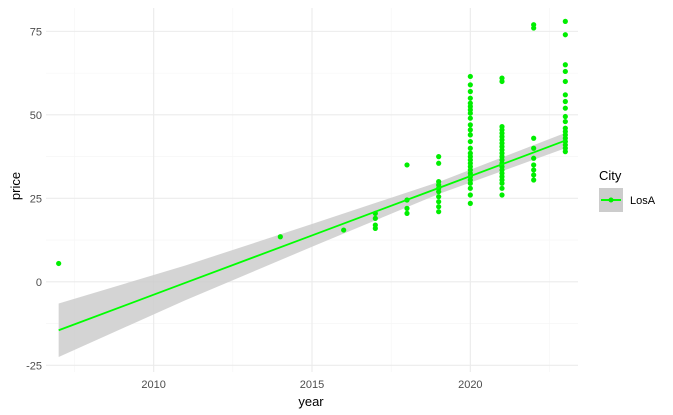 This screenshot has width=673, height=415. I want to click on y-tick-label: 50, so click(36, 116).